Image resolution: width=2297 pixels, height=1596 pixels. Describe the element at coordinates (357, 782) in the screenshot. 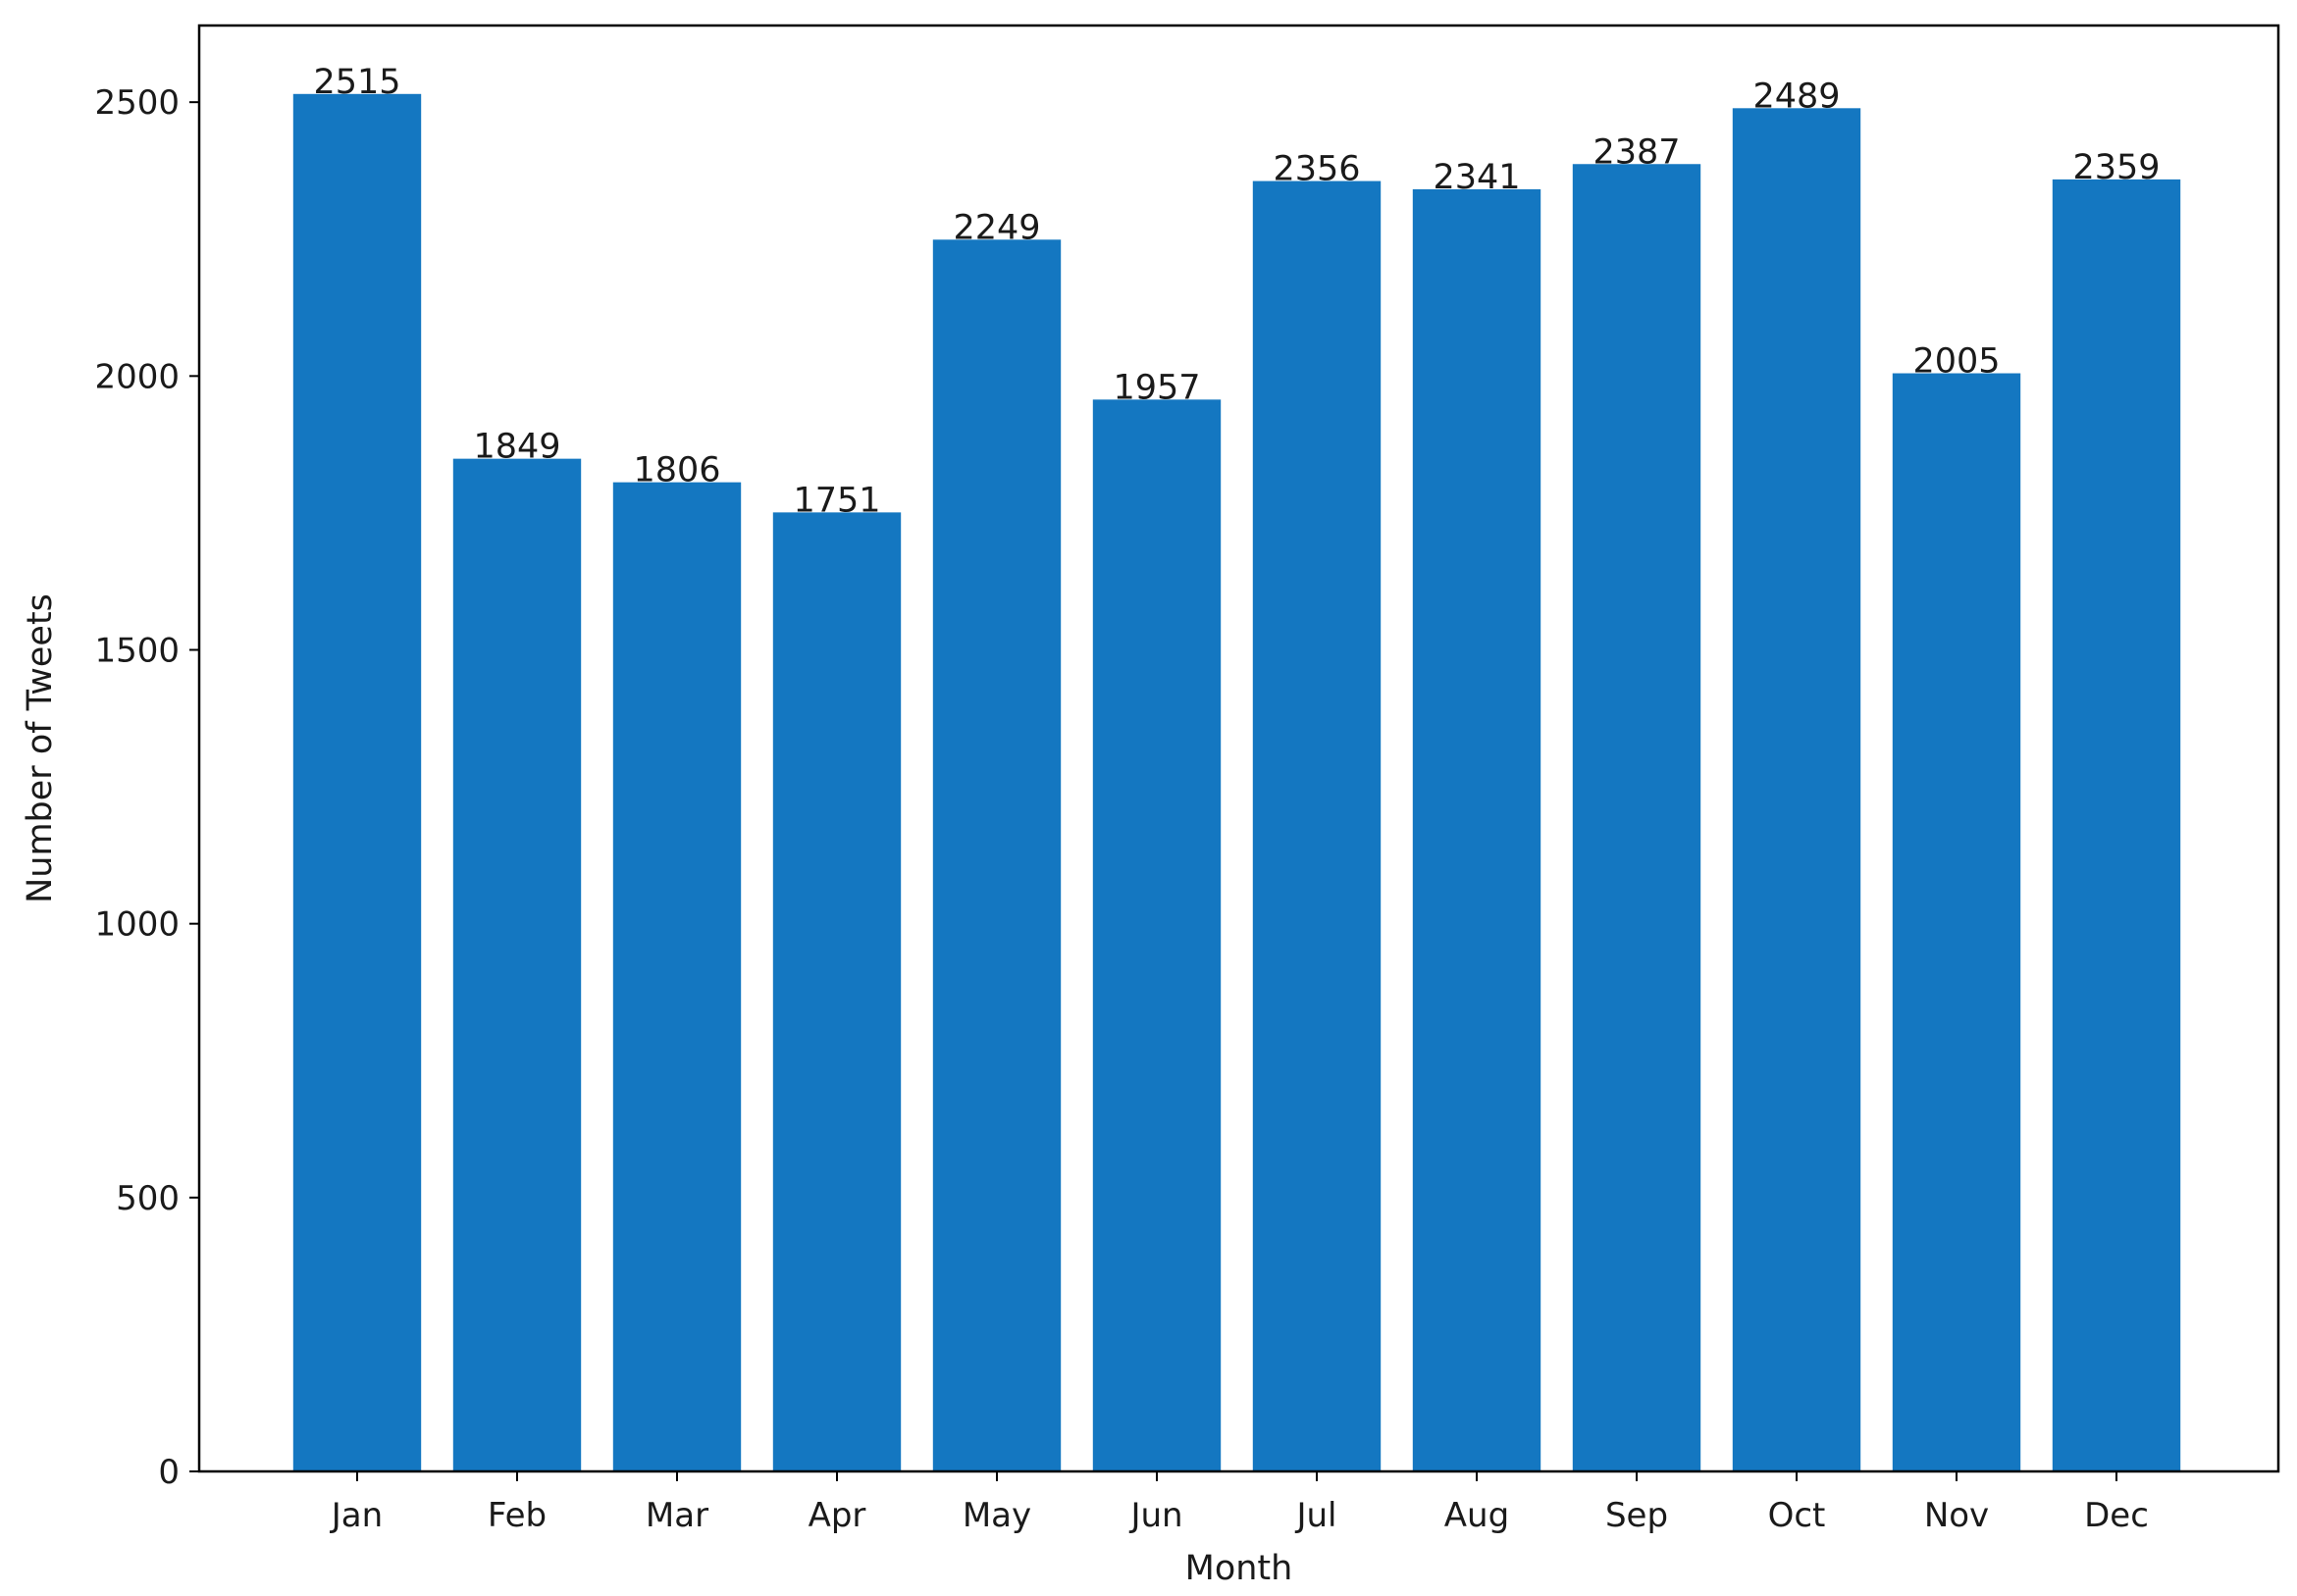

I see `bar-jan` at that location.